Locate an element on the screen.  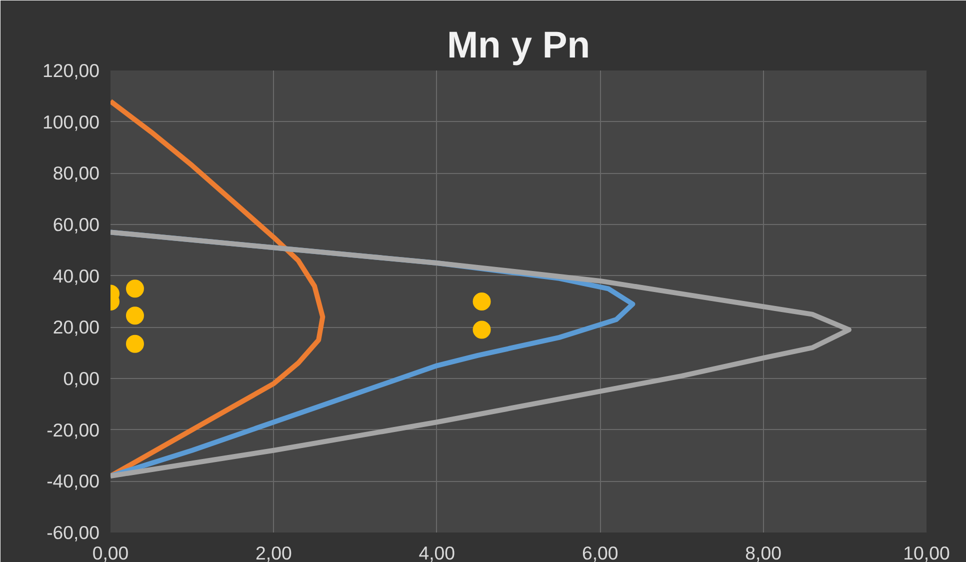
x-tick-label: 8,00 is located at coordinates (763, 552).